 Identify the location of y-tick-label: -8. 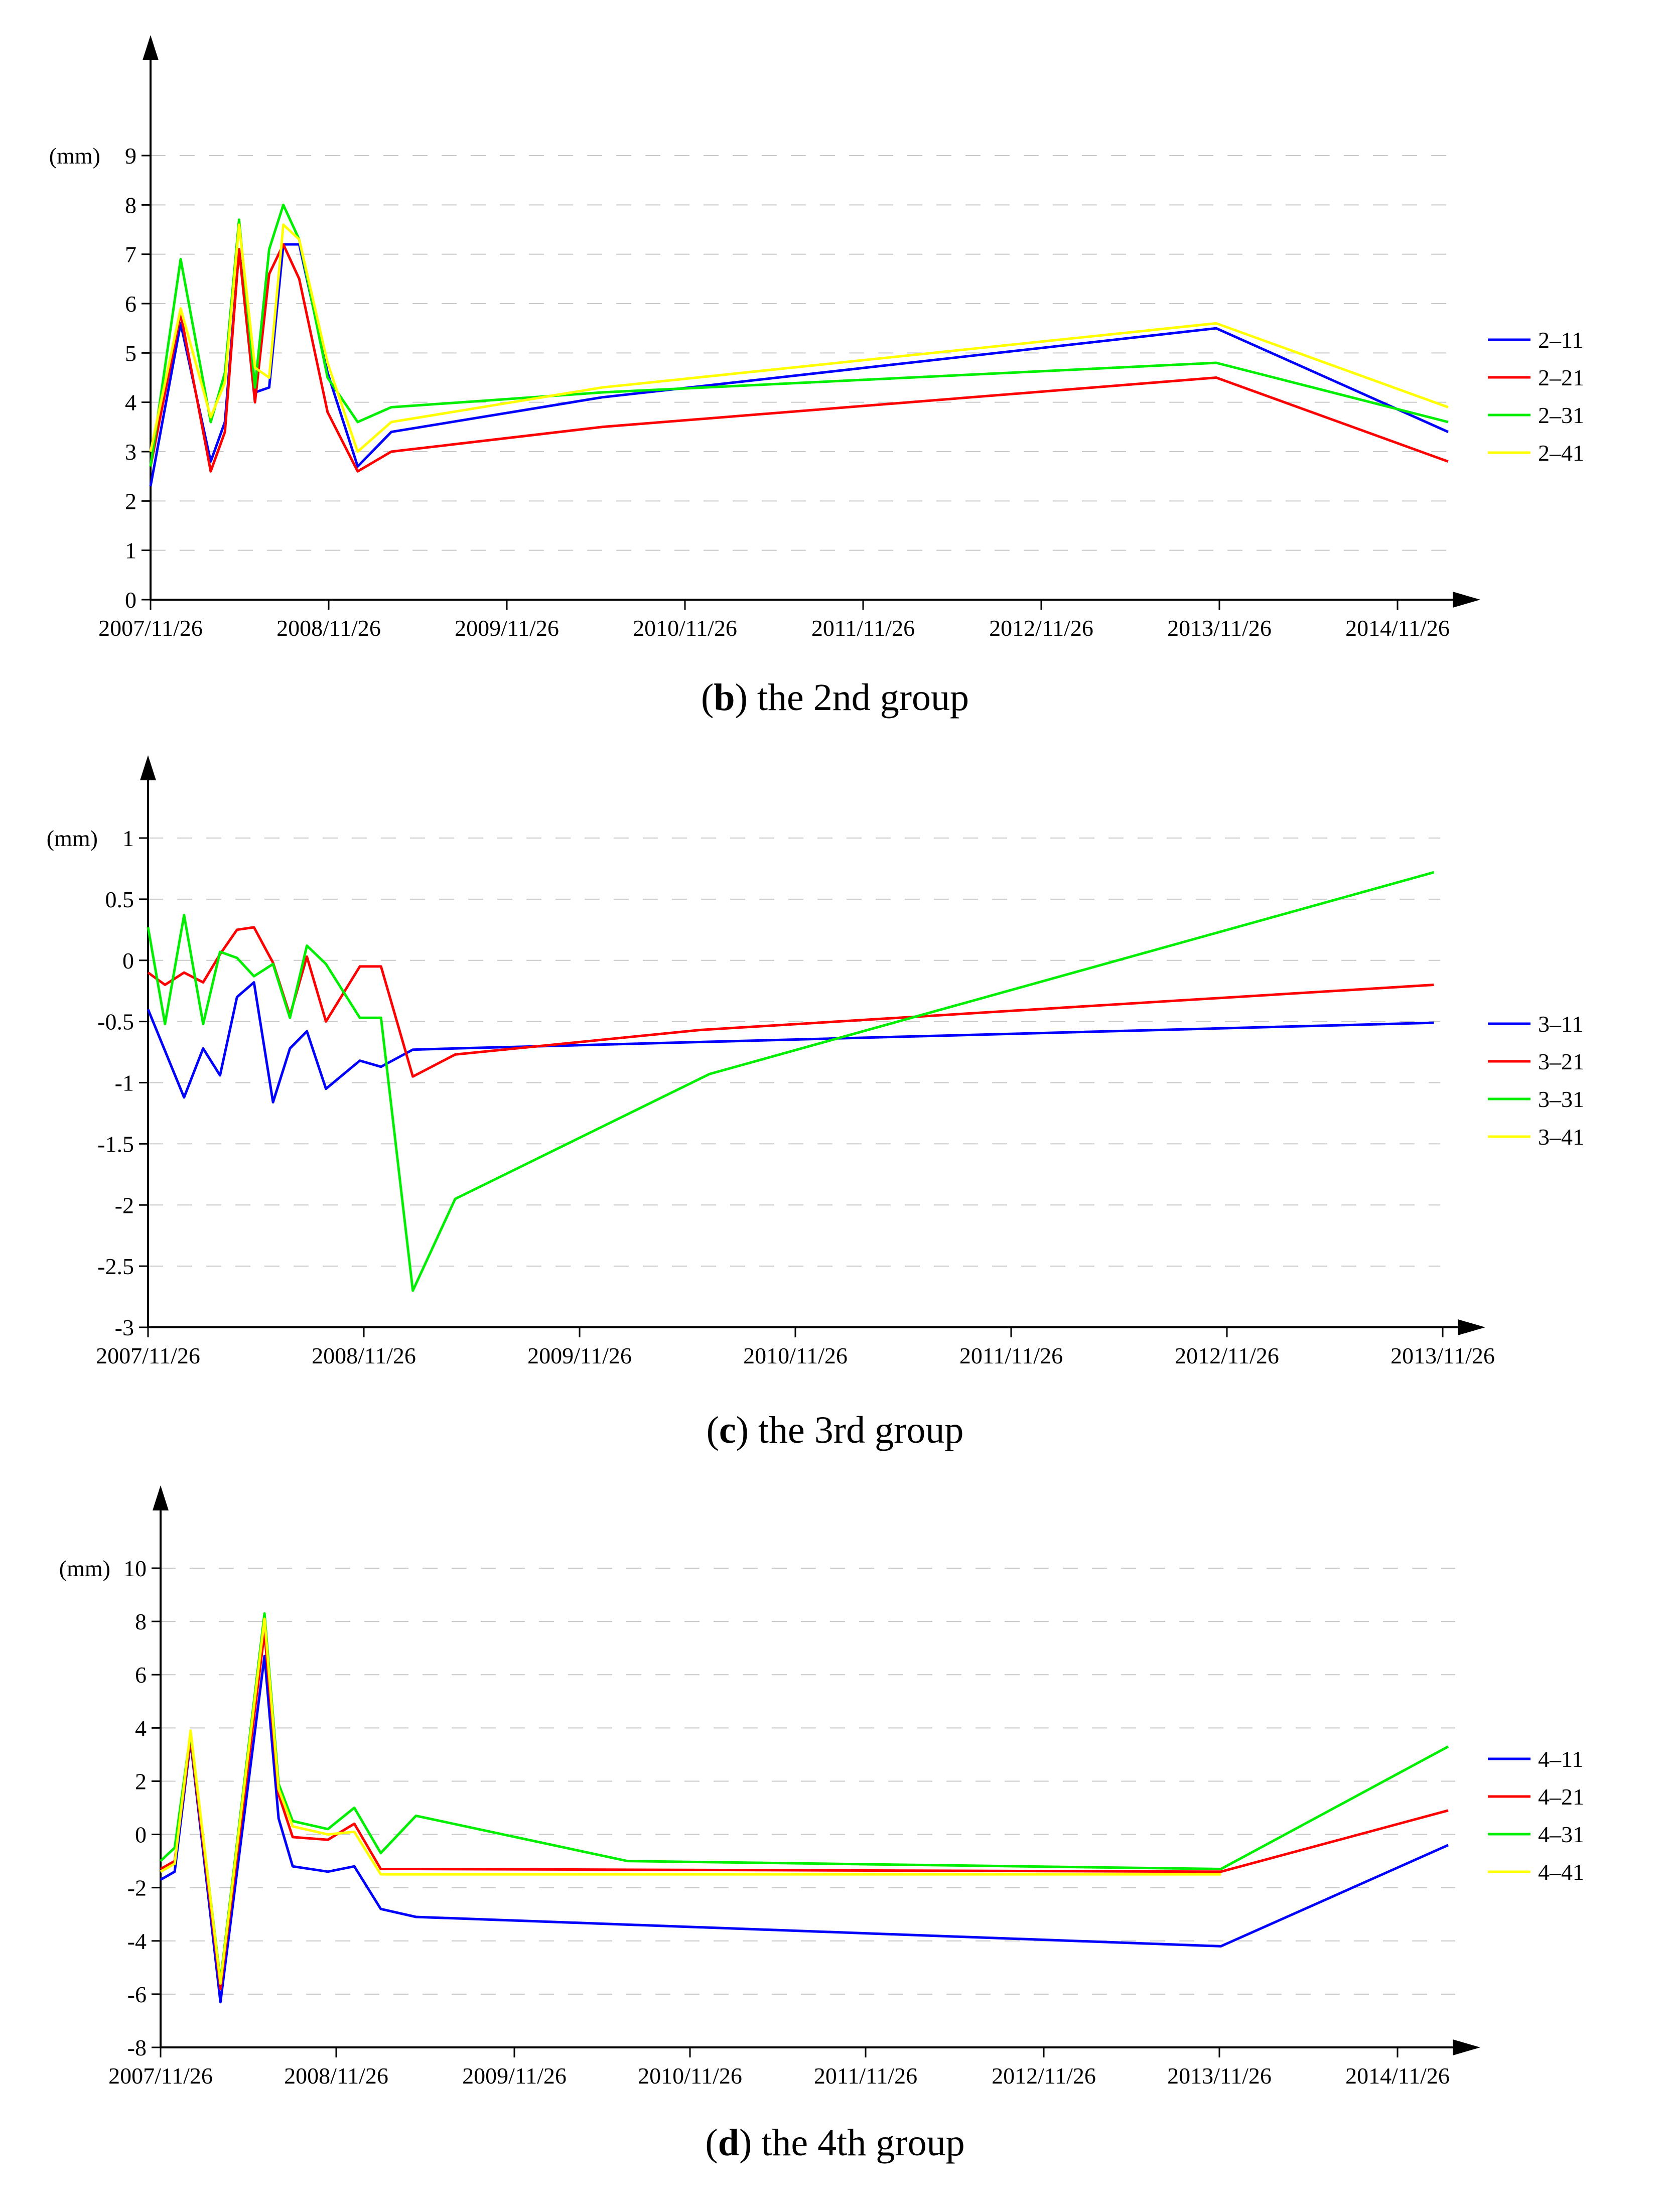
(137, 2047).